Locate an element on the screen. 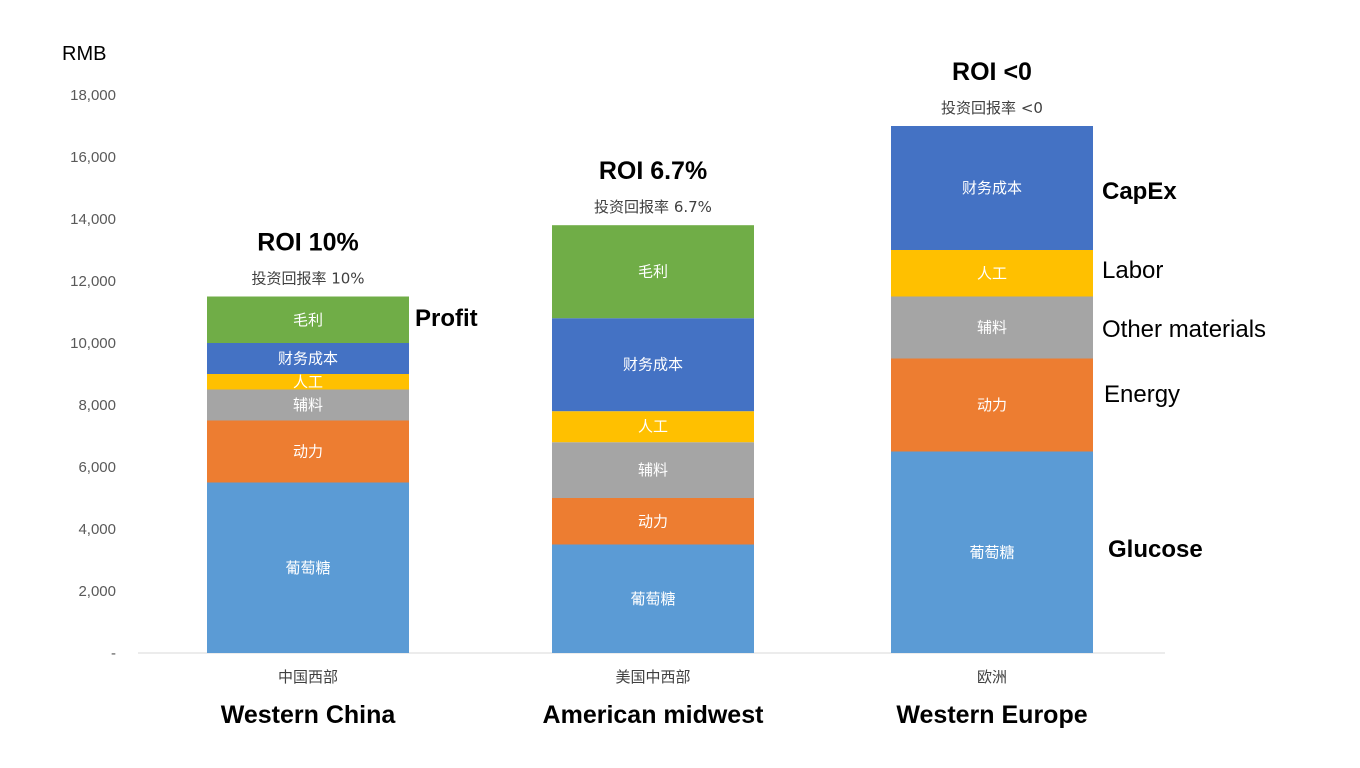 This screenshot has height=768, width=1360. y-tick-label: 14,000 is located at coordinates (93, 219).